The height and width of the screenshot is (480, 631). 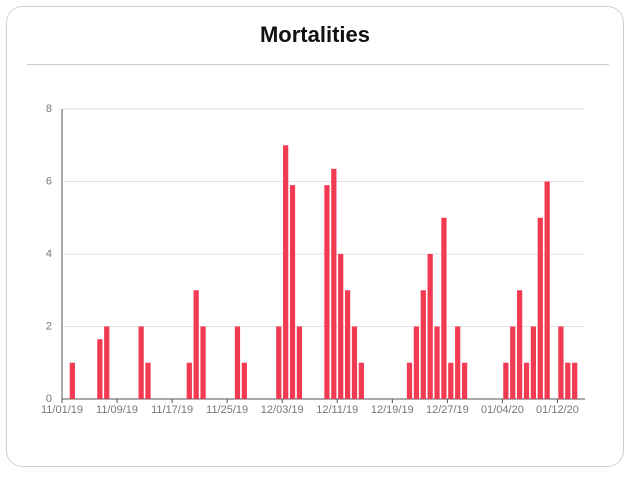 What do you see at coordinates (117, 410) in the screenshot?
I see `x-tick-label: 11/09/19` at bounding box center [117, 410].